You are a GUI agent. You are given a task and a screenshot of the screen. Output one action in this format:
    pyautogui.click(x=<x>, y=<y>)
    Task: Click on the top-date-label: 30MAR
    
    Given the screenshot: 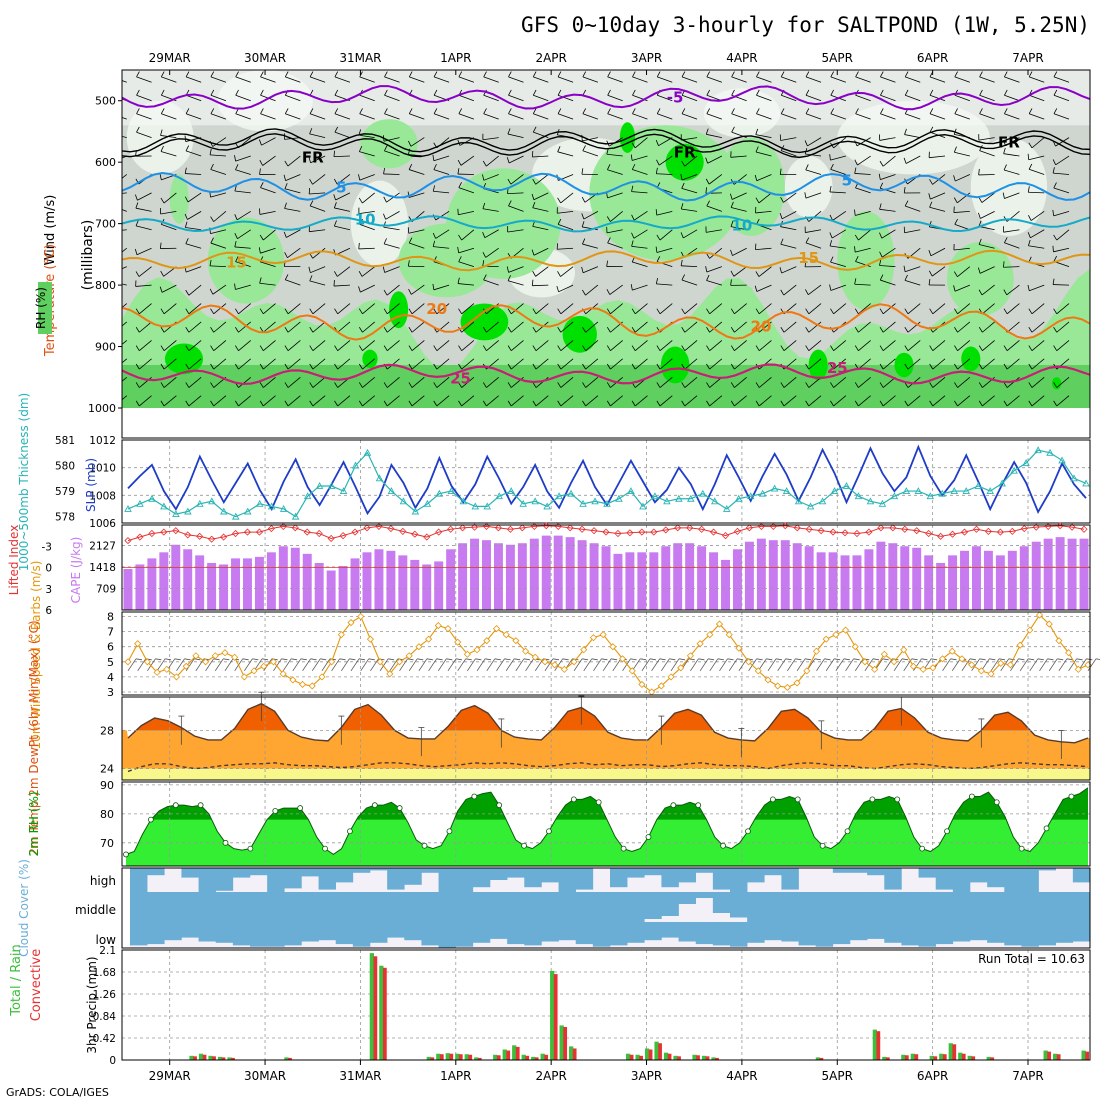 What is the action you would take?
    pyautogui.click(x=265, y=58)
    